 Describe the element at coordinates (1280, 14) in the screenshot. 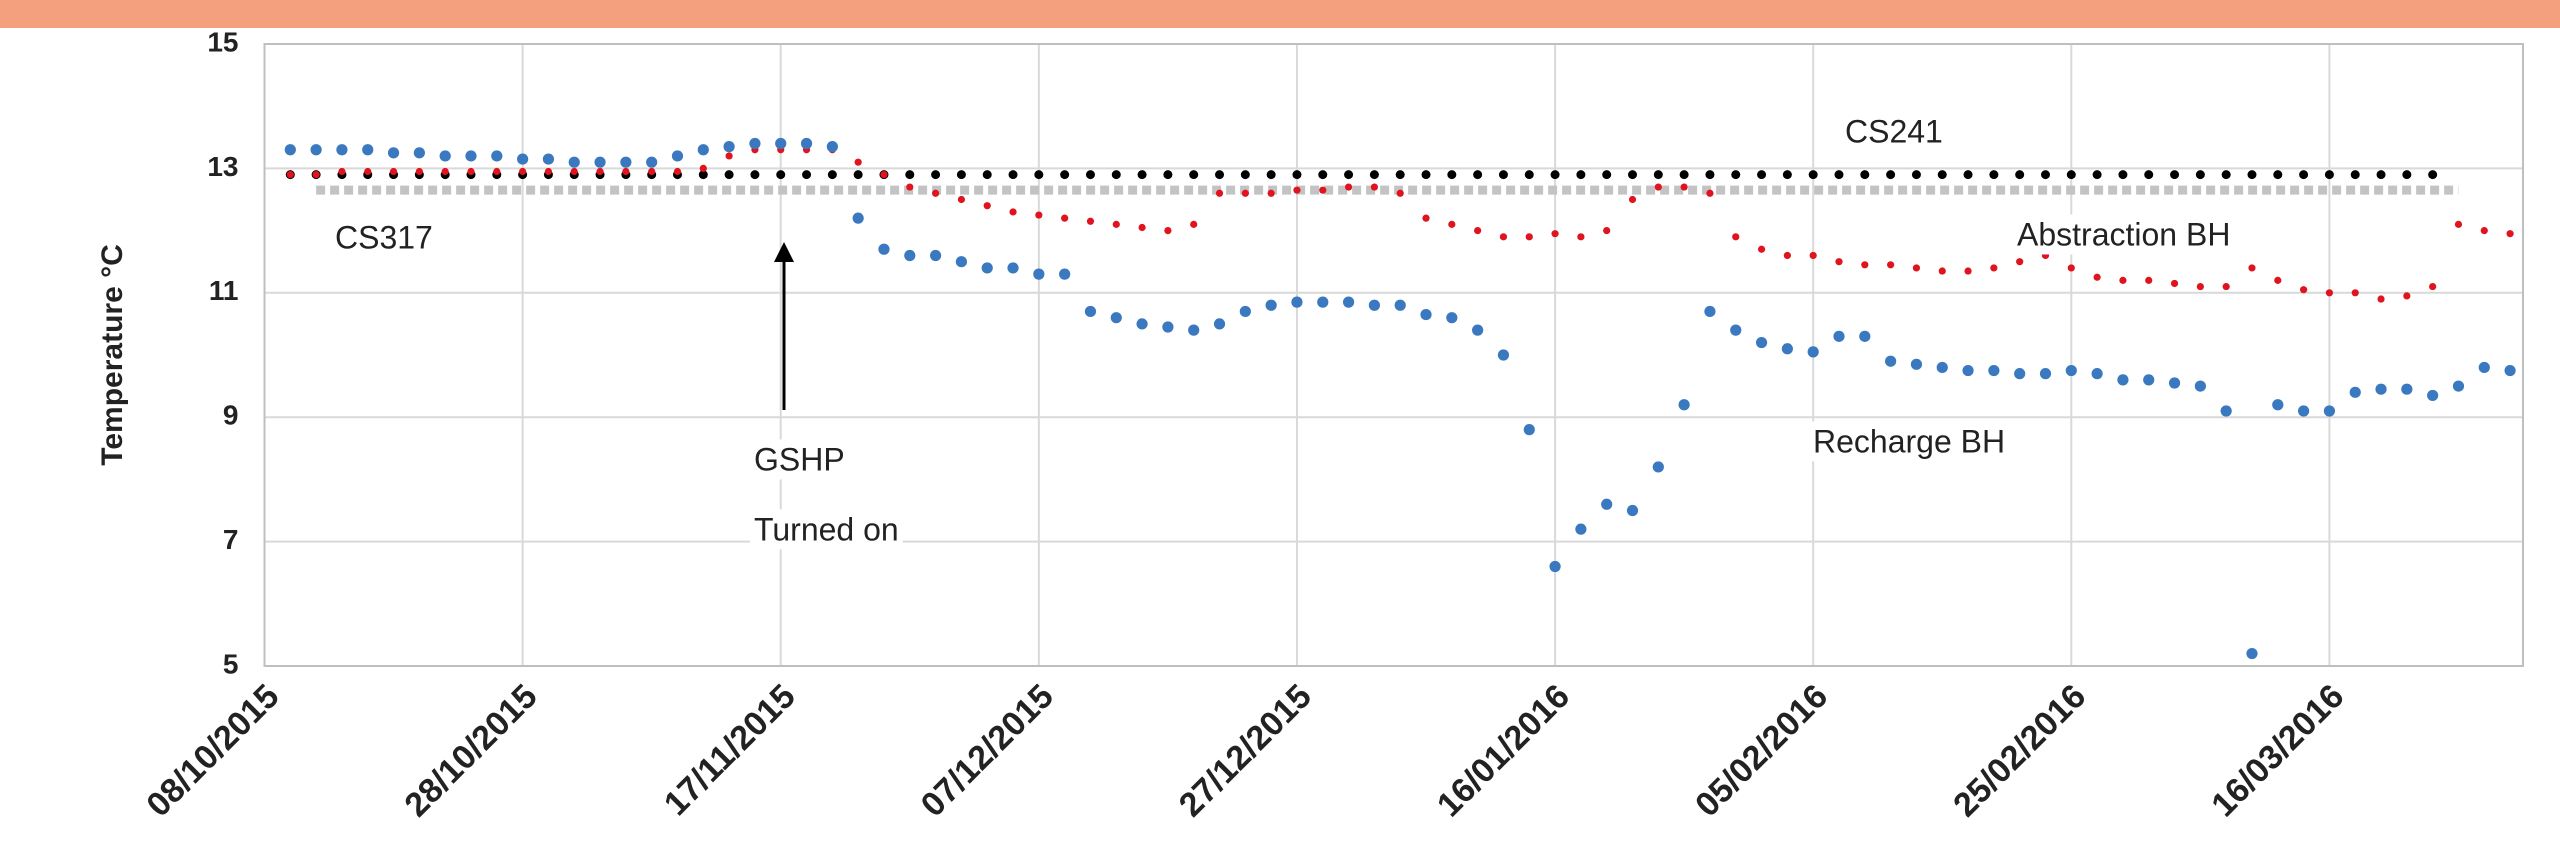

I see `top-bar` at that location.